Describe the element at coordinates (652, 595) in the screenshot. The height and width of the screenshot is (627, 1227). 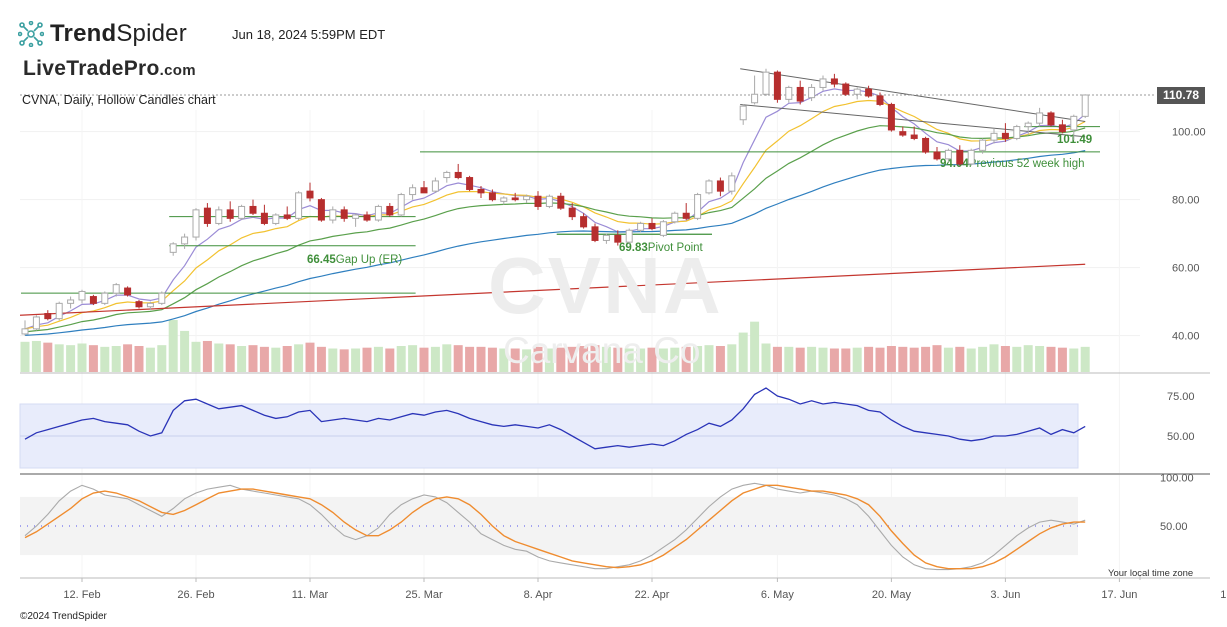
I see `time-tick-label: 22. Apr` at that location.